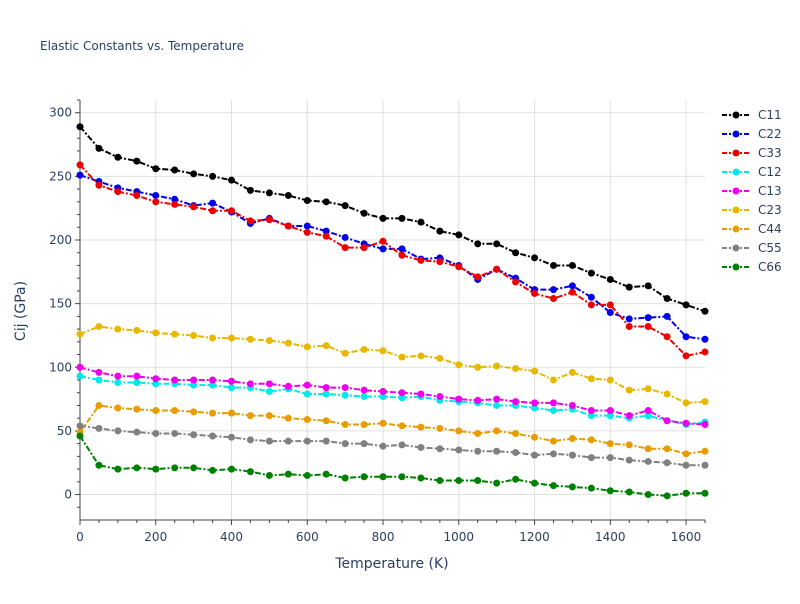  I want to click on legend-item-c11: C11, so click(752, 115).